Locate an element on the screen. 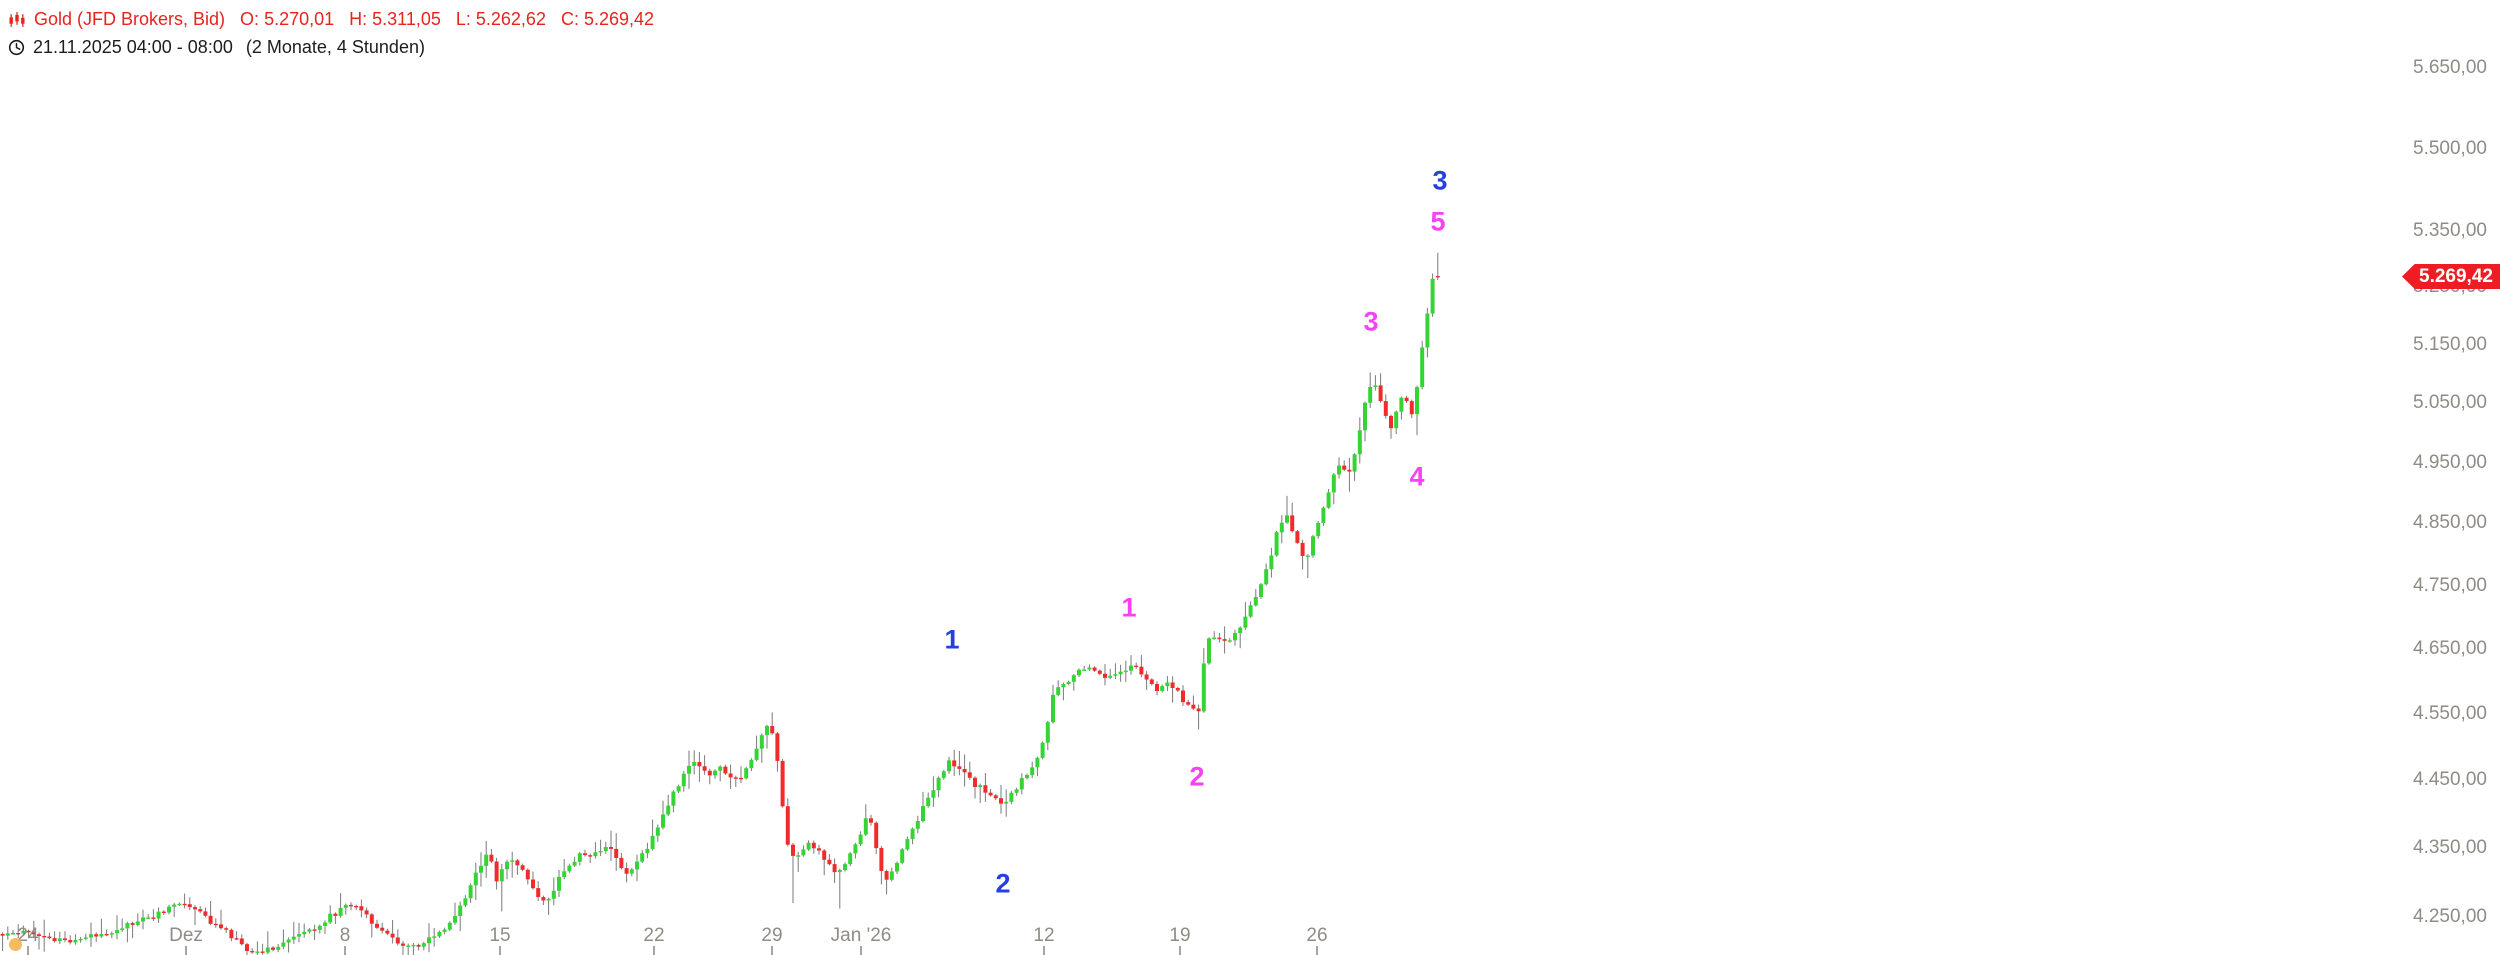  low-value: 5.262,62 is located at coordinates (510, 19).